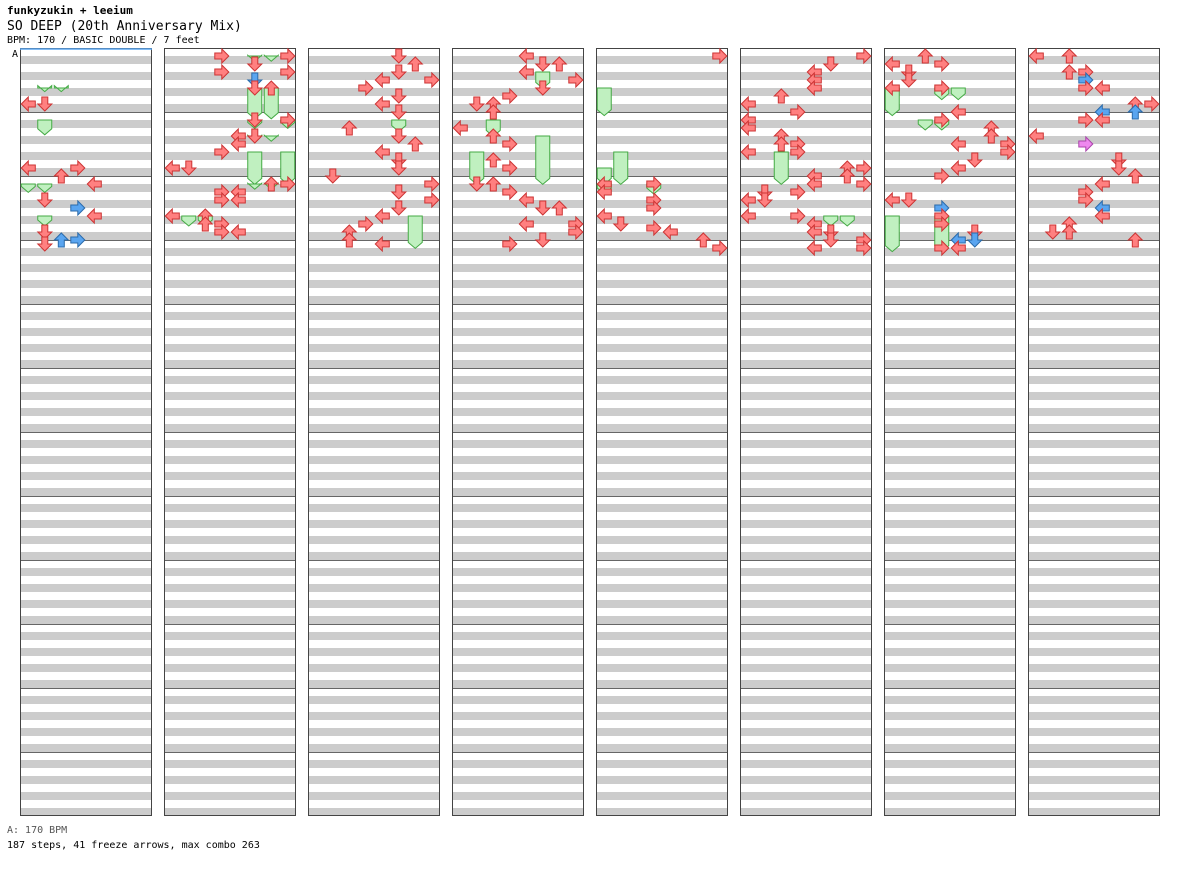 The image size is (1184, 876). Describe the element at coordinates (124, 26) in the screenshot. I see `song-title: SO DEEP (20th Anniversary Mix)` at that location.